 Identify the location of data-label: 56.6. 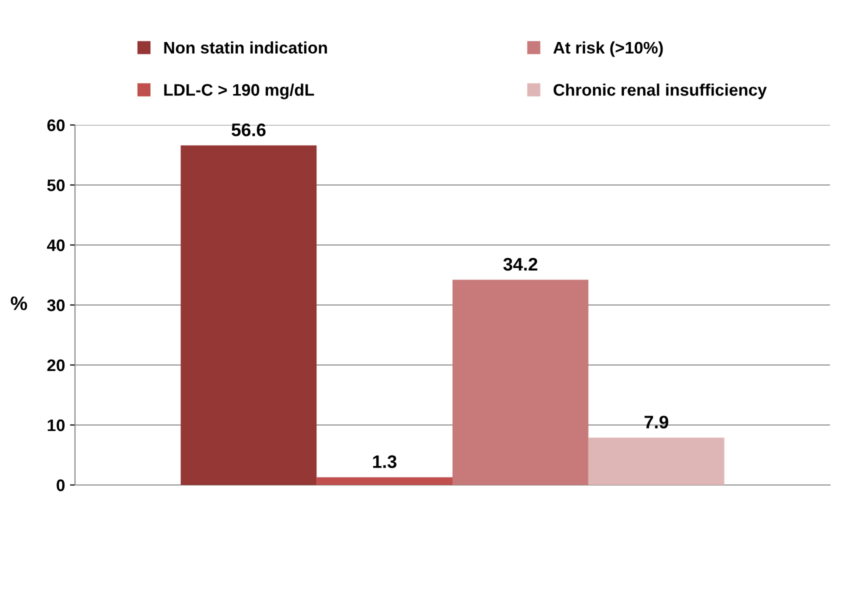
(249, 129).